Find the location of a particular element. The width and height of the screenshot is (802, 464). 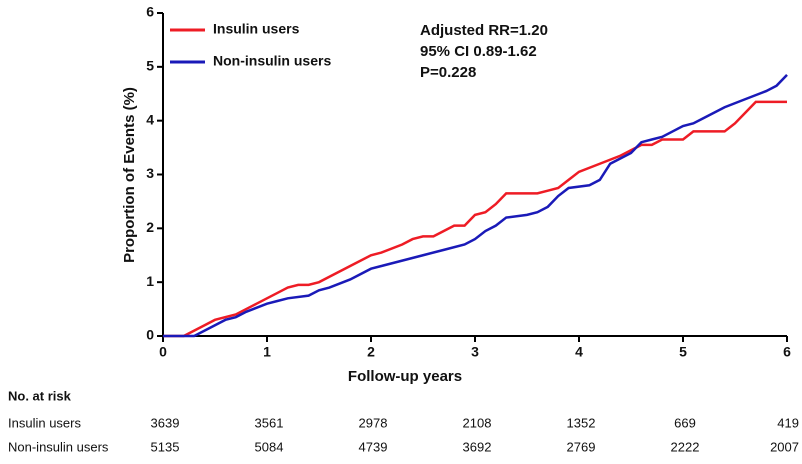

risk-count: 3692 is located at coordinates (477, 446).